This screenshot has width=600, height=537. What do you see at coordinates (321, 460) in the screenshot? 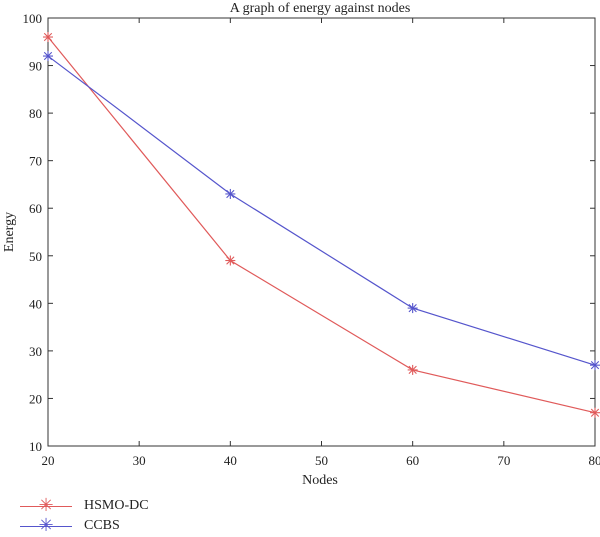
I see `x-tick-label: 50` at bounding box center [321, 460].